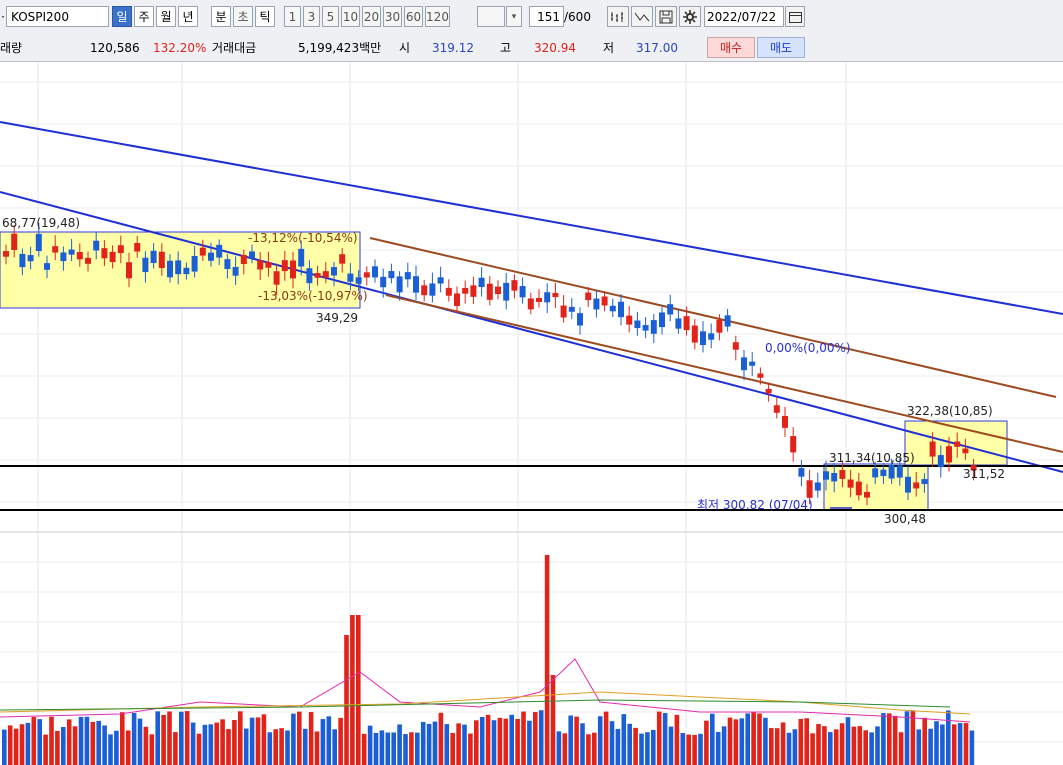 This screenshot has height=765, width=1063. What do you see at coordinates (642, 16) in the screenshot?
I see `draw-line-icon` at bounding box center [642, 16].